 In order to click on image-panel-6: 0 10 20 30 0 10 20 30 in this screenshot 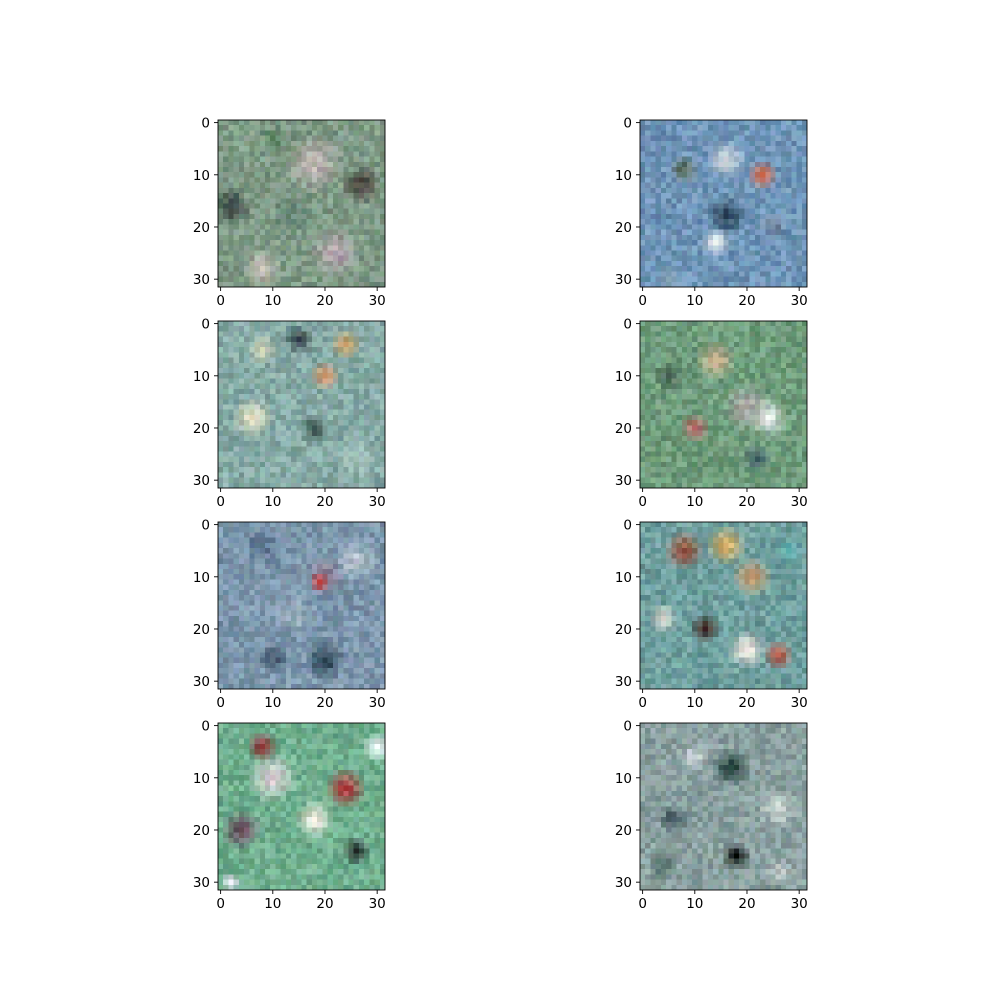, I will do `click(711, 614)`.